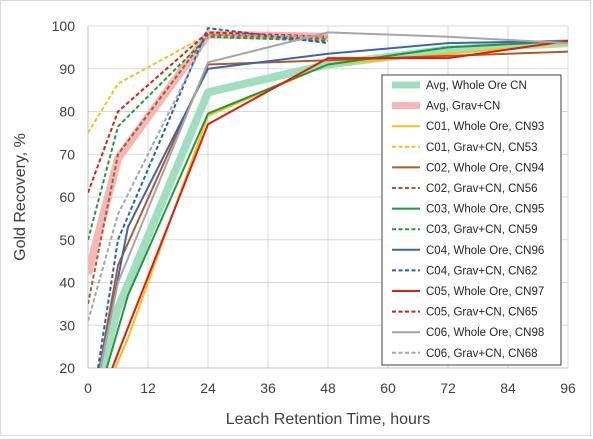 Image resolution: width=593 pixels, height=439 pixels. What do you see at coordinates (482, 271) in the screenshot?
I see `legend-label: C04, Grav+CN, CN62` at bounding box center [482, 271].